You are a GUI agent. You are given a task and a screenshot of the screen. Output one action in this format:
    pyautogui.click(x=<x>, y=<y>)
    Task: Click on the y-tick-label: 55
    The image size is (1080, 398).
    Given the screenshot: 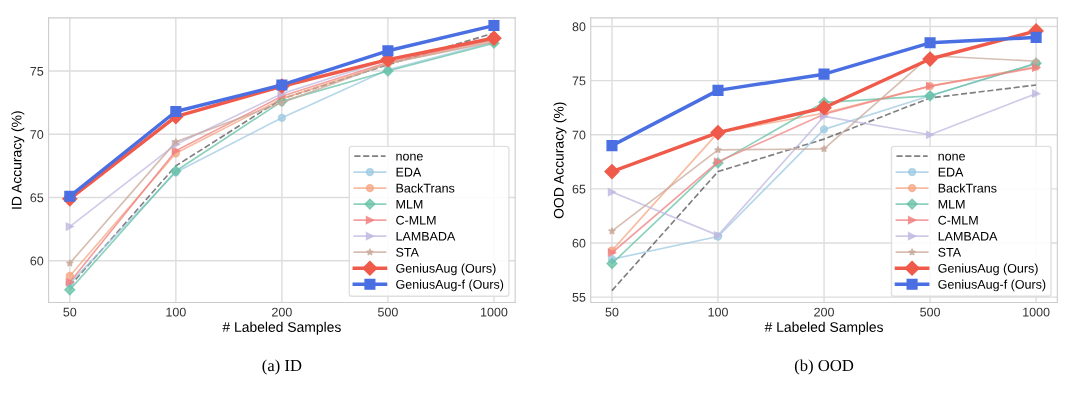 What is the action you would take?
    pyautogui.click(x=579, y=297)
    